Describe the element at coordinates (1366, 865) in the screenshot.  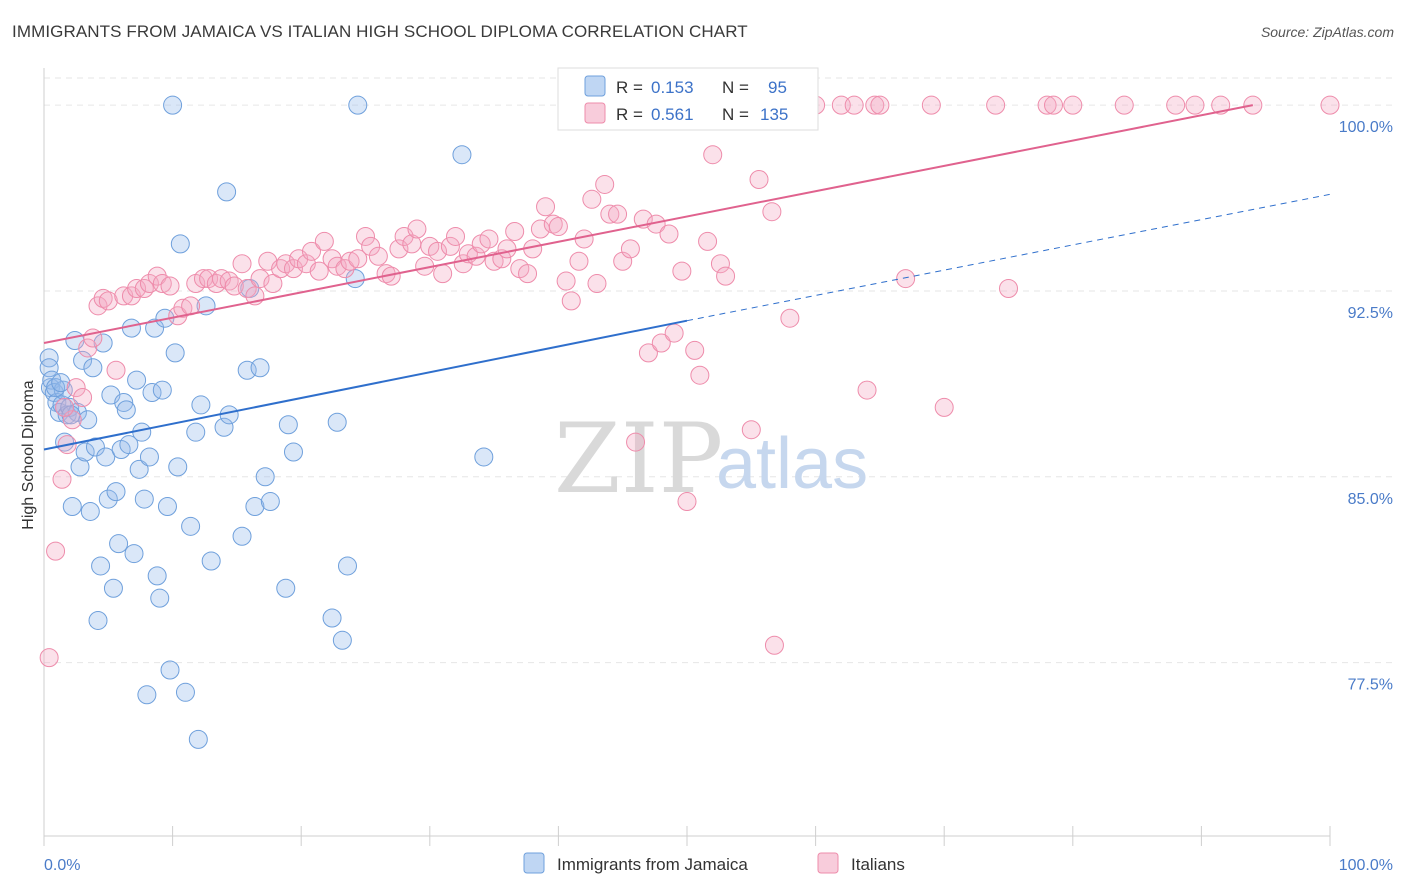
I see `x-tick-label-max: 100.0%` at that location.